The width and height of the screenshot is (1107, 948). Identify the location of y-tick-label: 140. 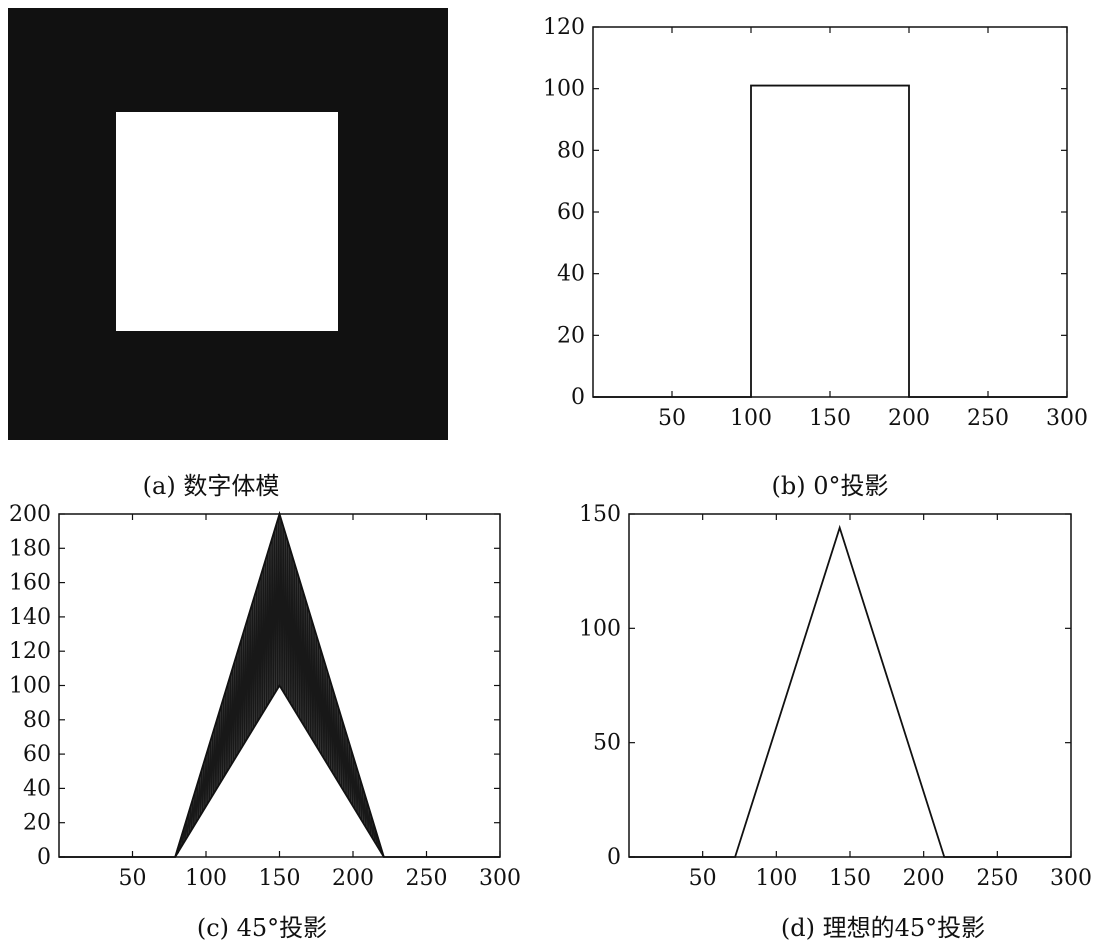
(30, 617).